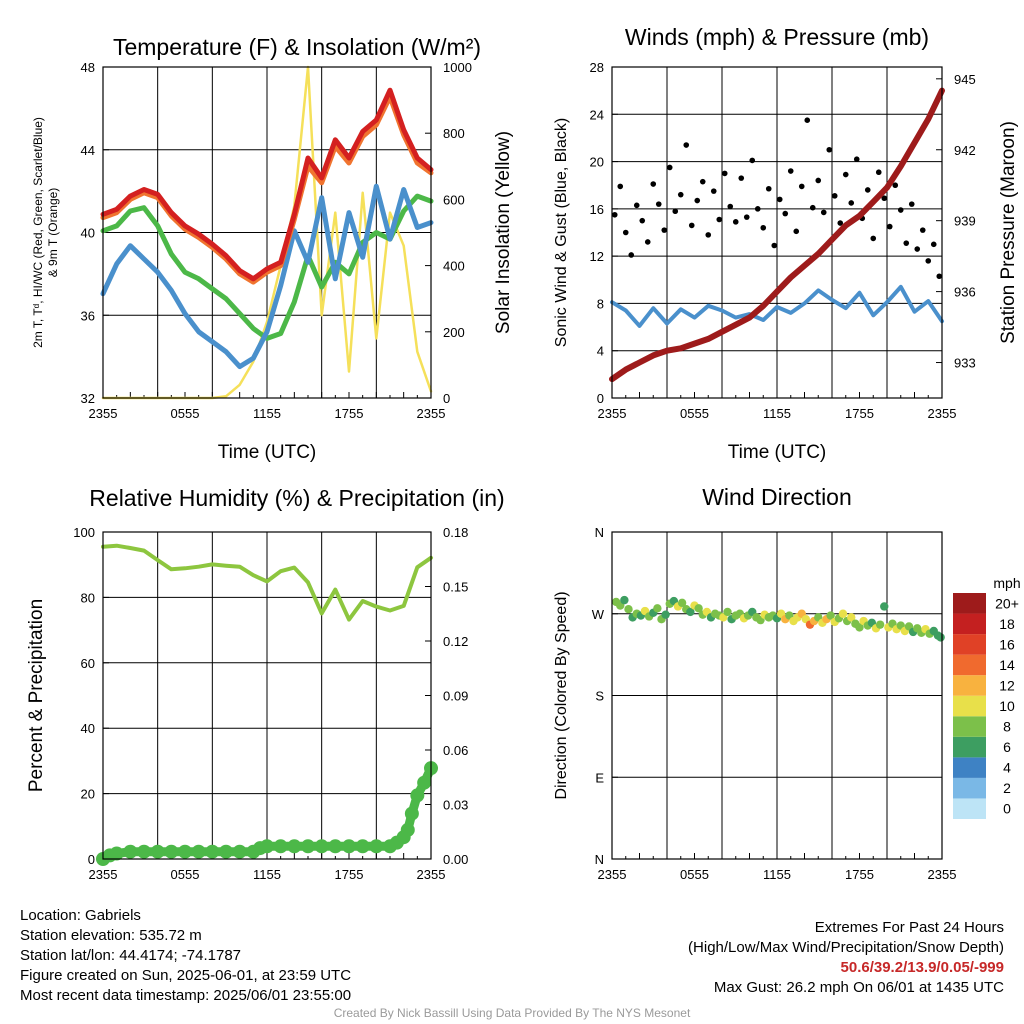 This screenshot has width=1024, height=1024. I want to click on legend-label: 4, so click(1007, 768).